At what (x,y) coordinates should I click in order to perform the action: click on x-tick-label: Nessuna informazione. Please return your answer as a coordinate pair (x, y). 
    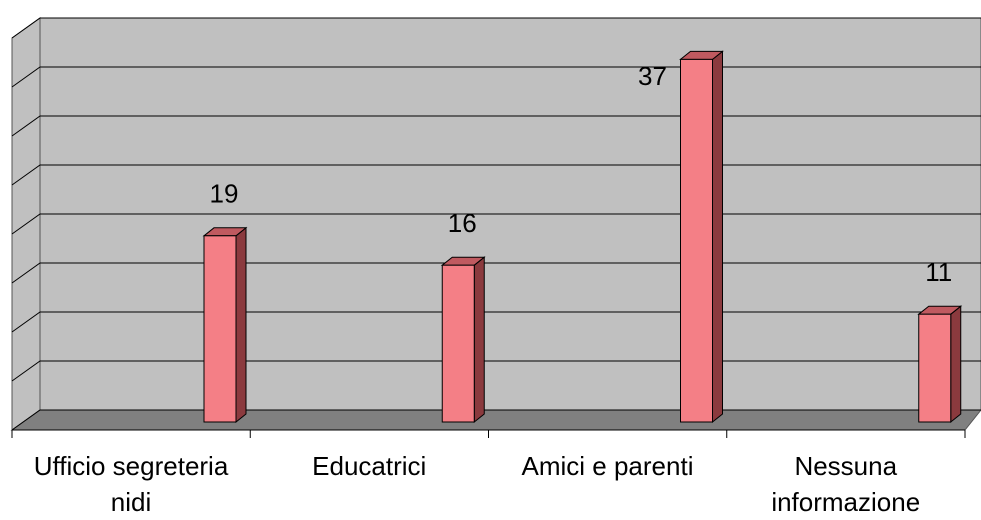
    Looking at the image, I should click on (846, 484).